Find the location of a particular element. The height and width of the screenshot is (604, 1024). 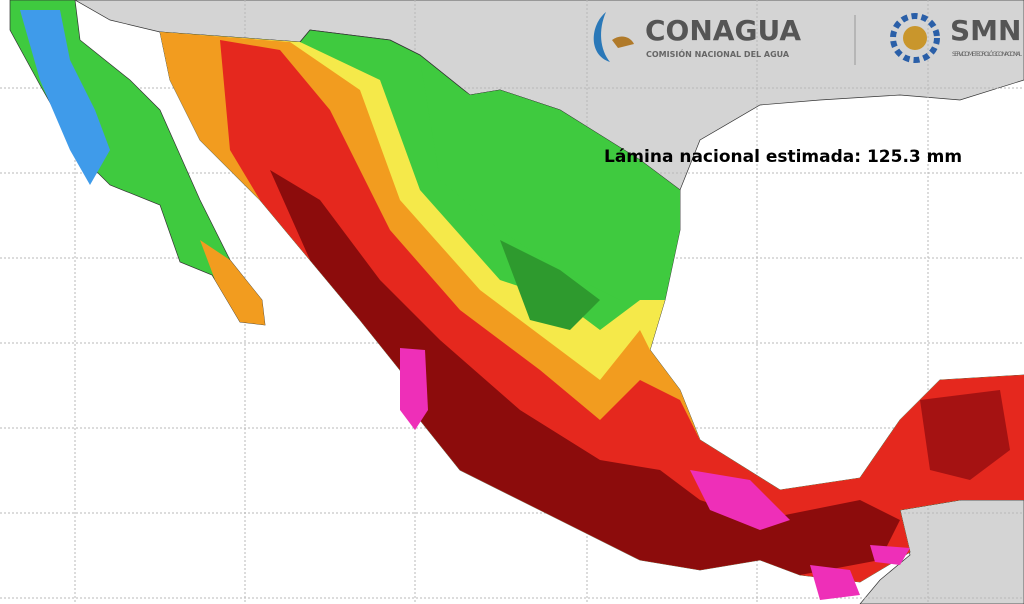

yucatan-dark-zone is located at coordinates (965, 435).